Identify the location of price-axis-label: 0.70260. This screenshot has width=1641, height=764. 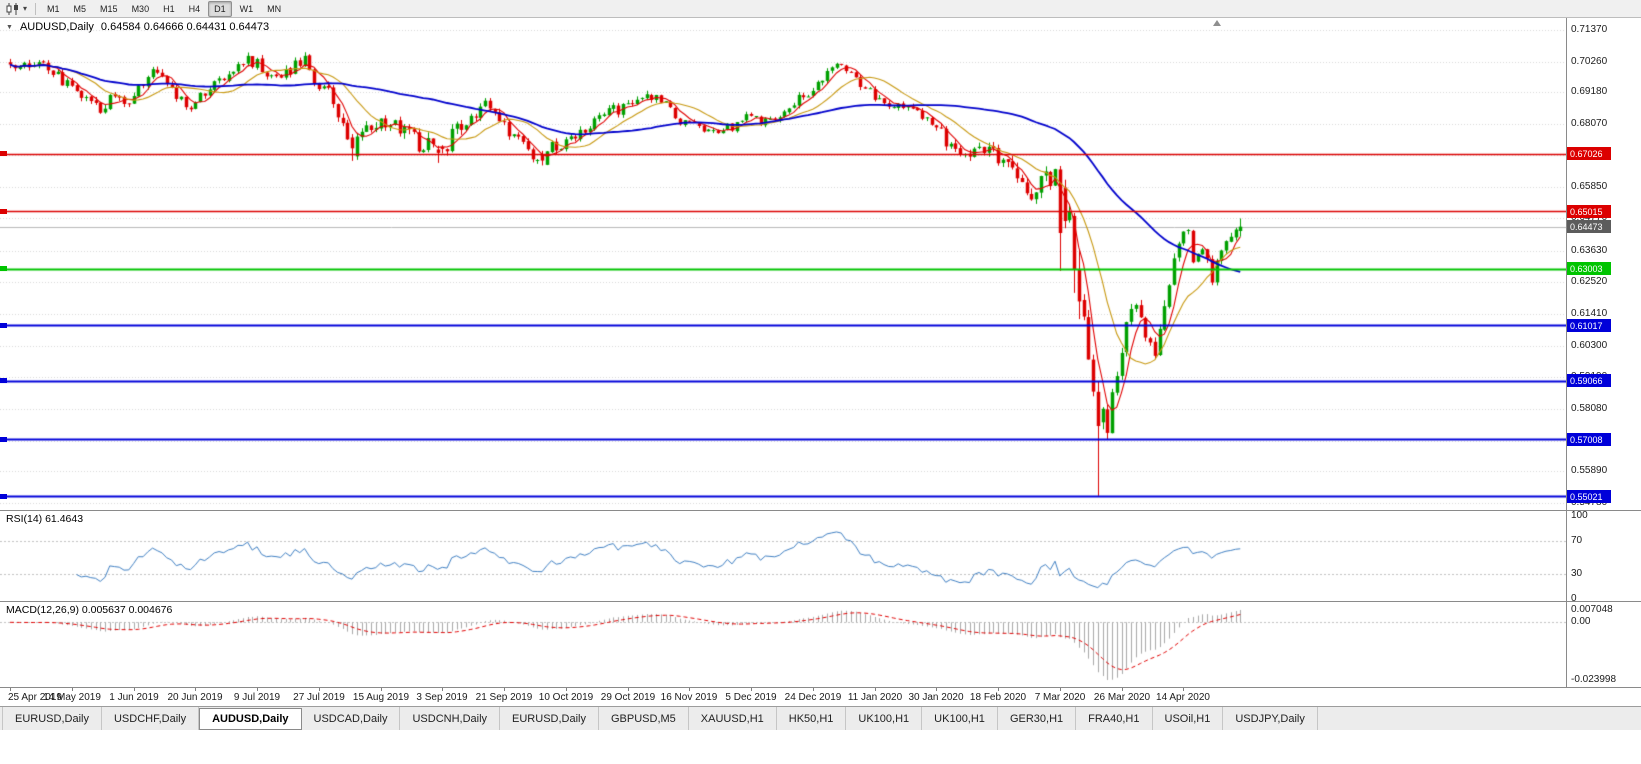
(1589, 61).